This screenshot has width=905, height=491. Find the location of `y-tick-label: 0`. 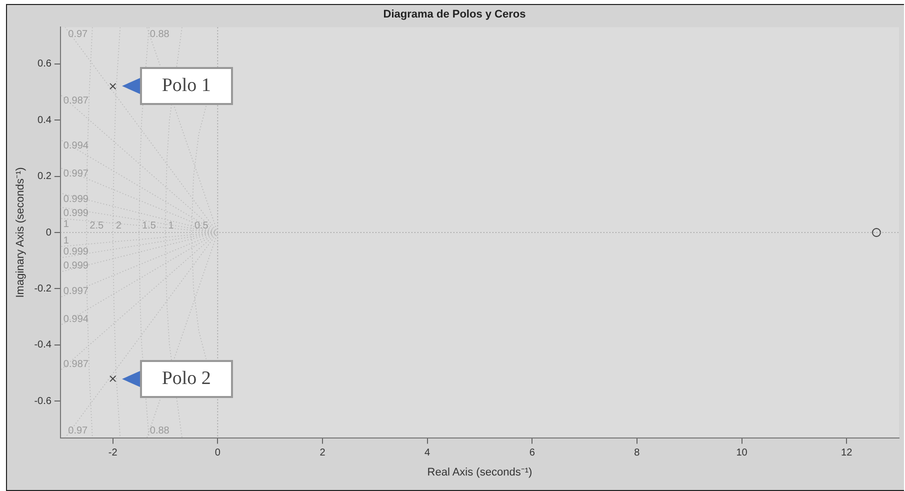

y-tick-label: 0 is located at coordinates (49, 232).